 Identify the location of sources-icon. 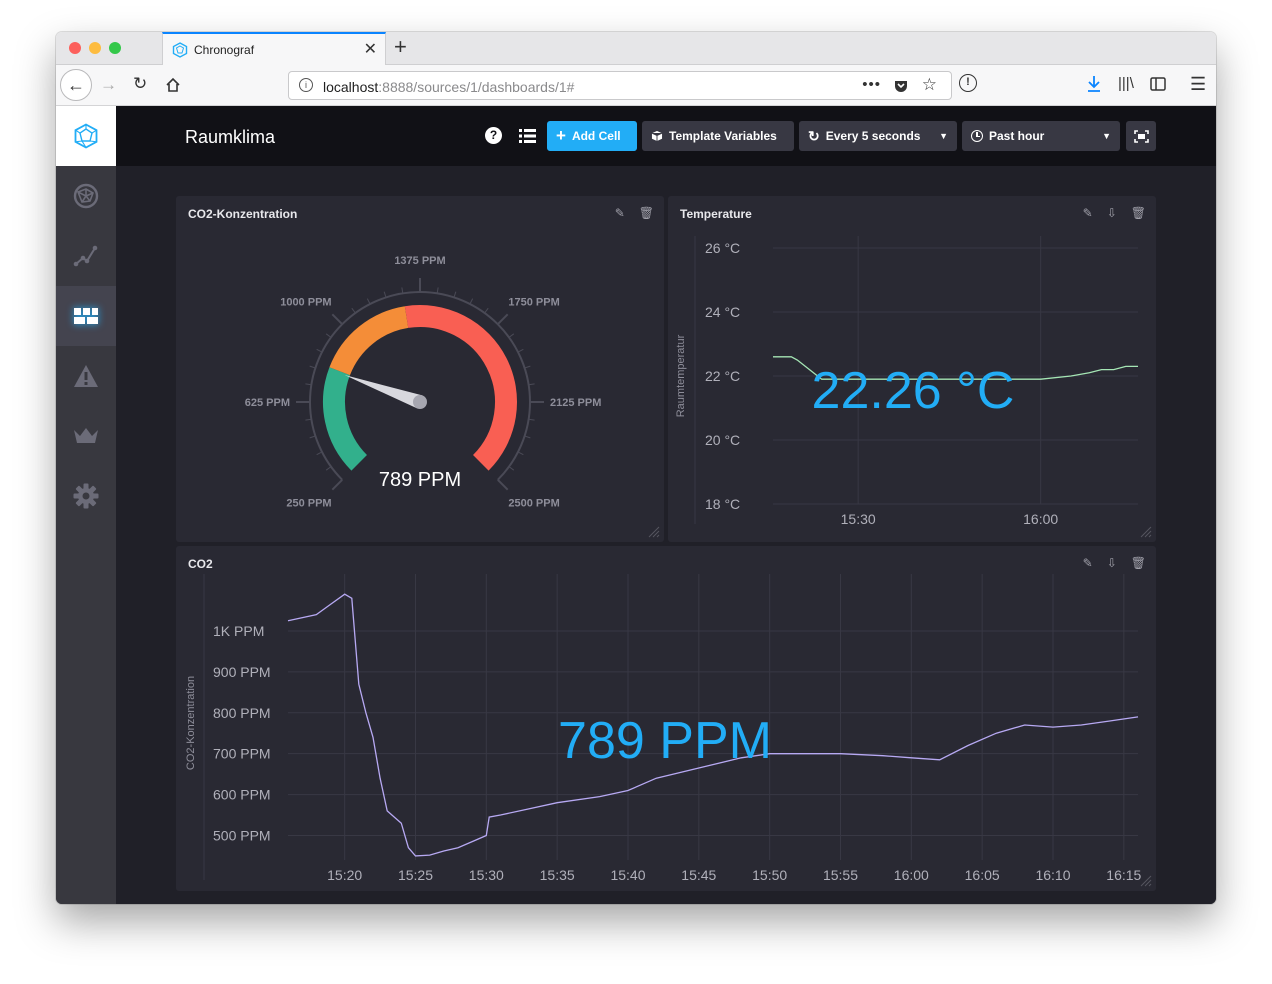
(527, 136).